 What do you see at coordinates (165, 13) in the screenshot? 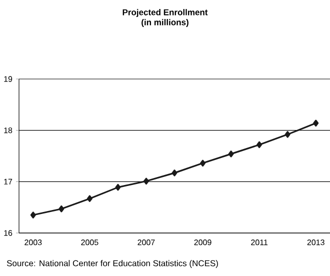
I see `chart-title: Projected Enrollment` at bounding box center [165, 13].